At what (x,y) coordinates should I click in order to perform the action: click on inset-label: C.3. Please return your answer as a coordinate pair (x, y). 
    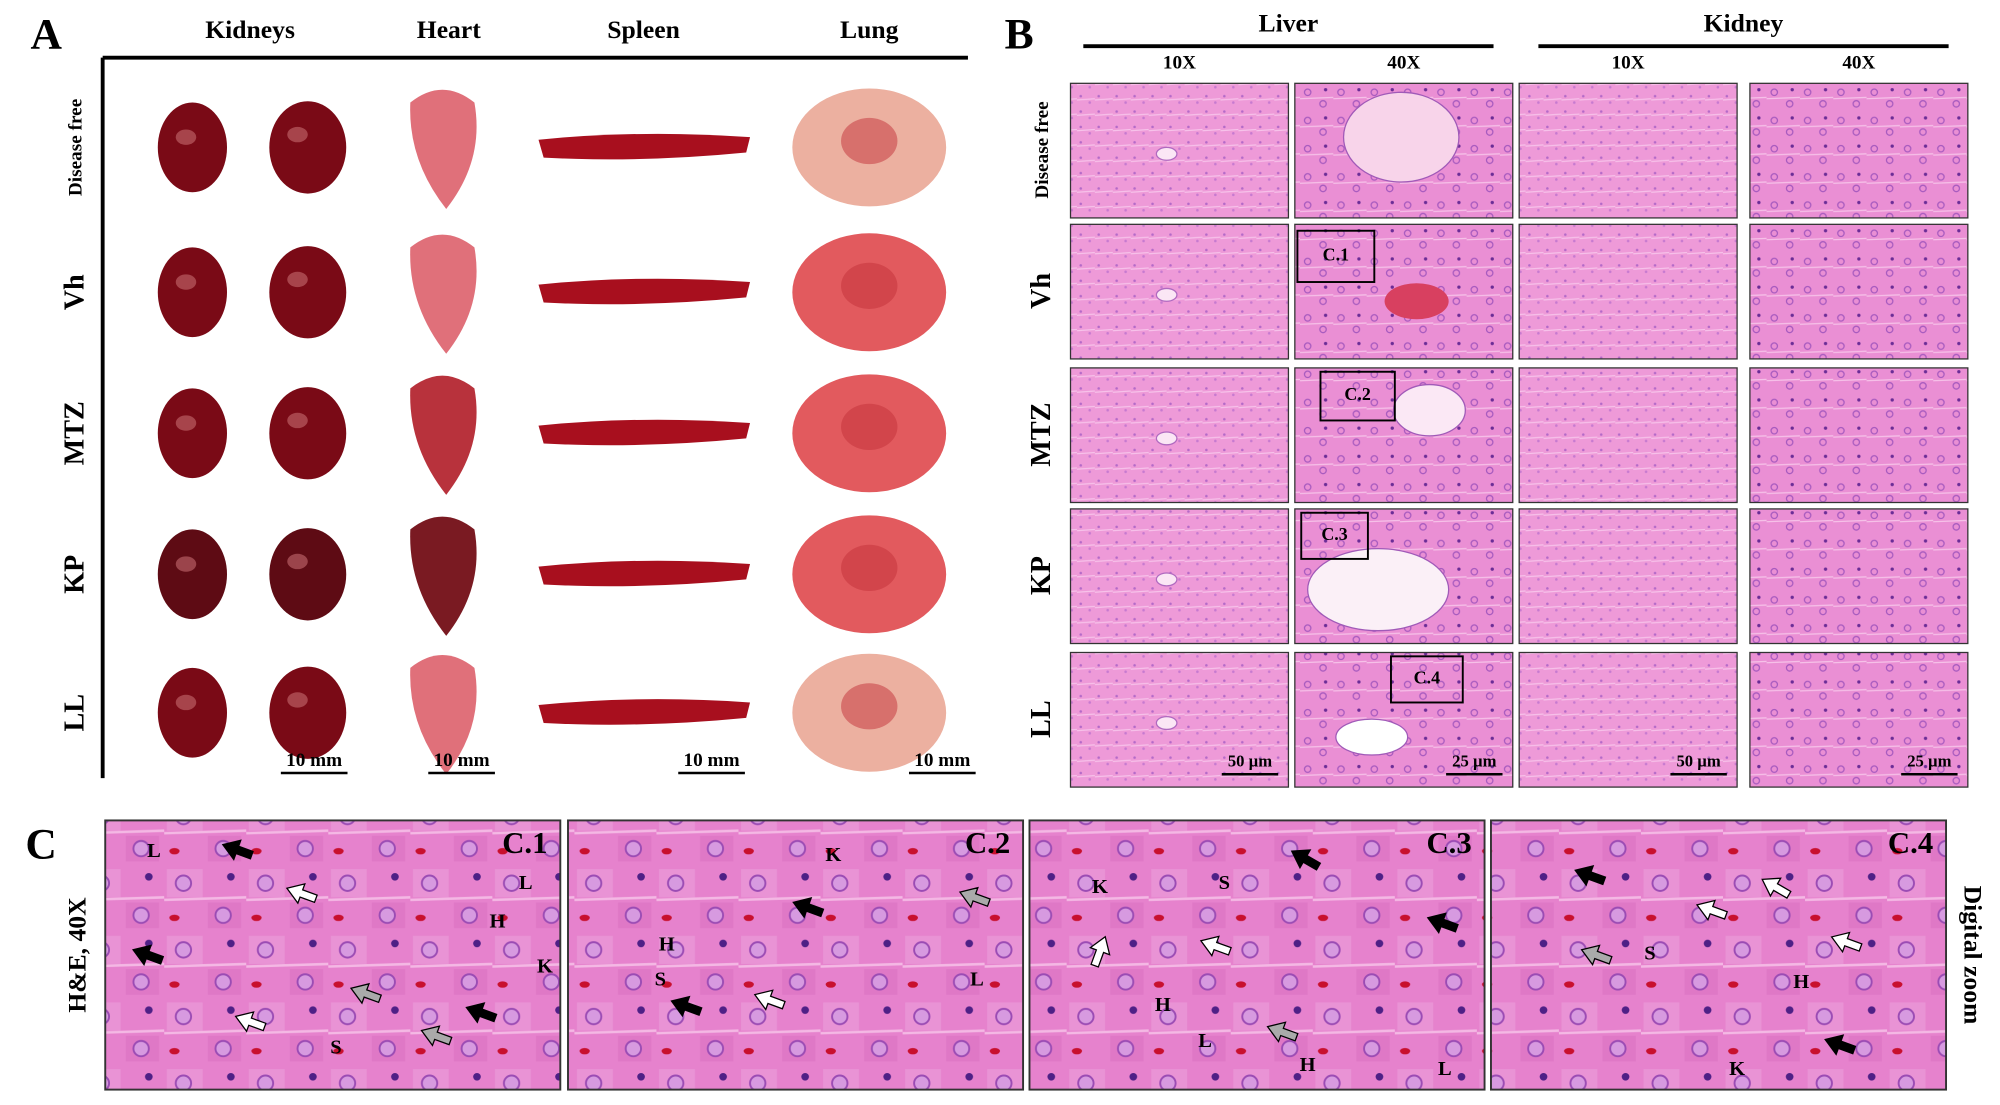
    Looking at the image, I should click on (1334, 534).